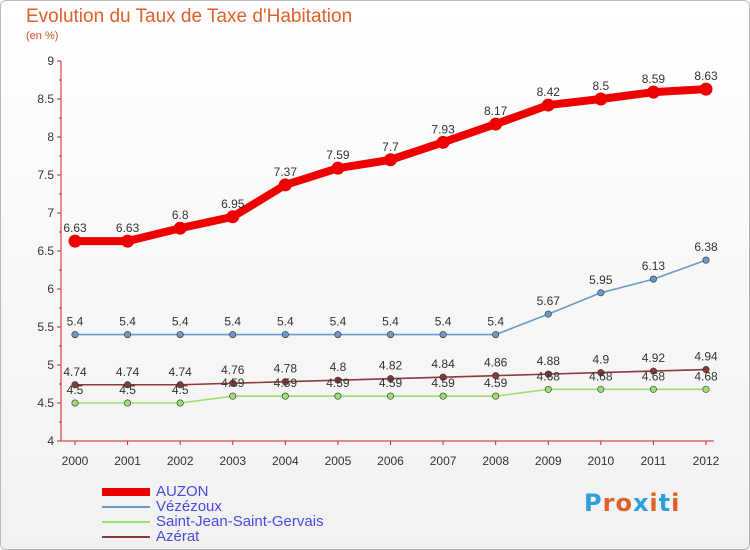  What do you see at coordinates (706, 357) in the screenshot?
I see `data-label: 4.94` at bounding box center [706, 357].